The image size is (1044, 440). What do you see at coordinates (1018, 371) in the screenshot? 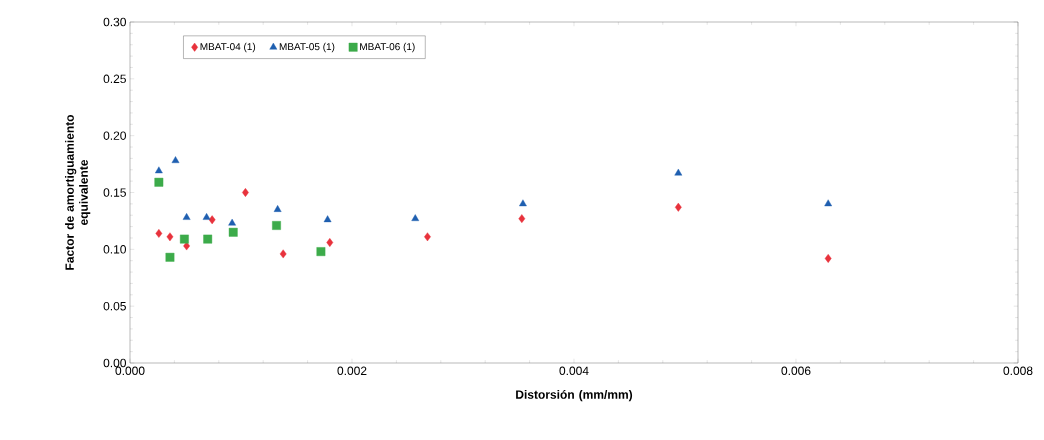
I see `x-tick-label: 0.008` at bounding box center [1018, 371].